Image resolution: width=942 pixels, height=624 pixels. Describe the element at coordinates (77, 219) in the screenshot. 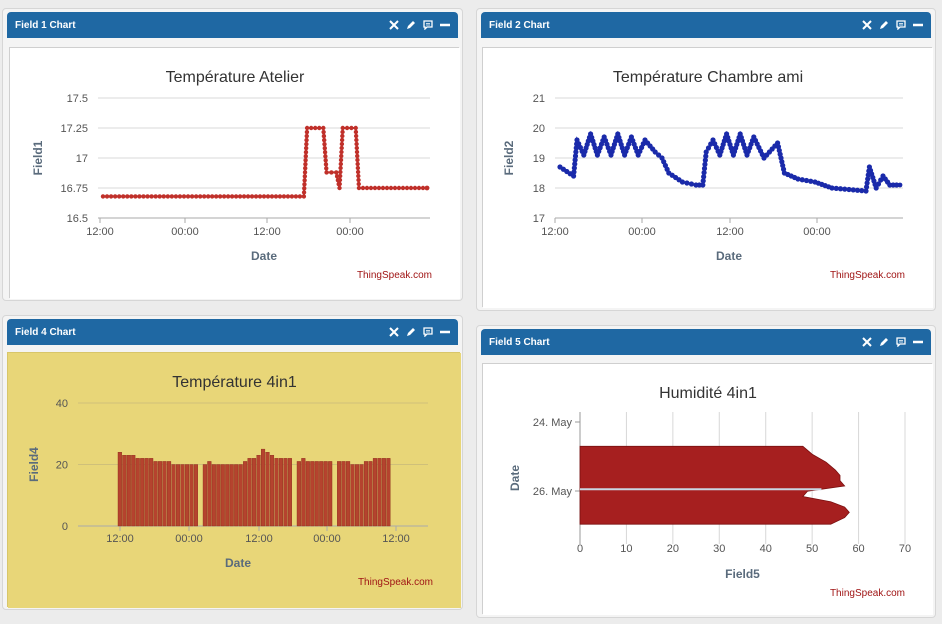

I see `y-tick-label: 16.5` at that location.